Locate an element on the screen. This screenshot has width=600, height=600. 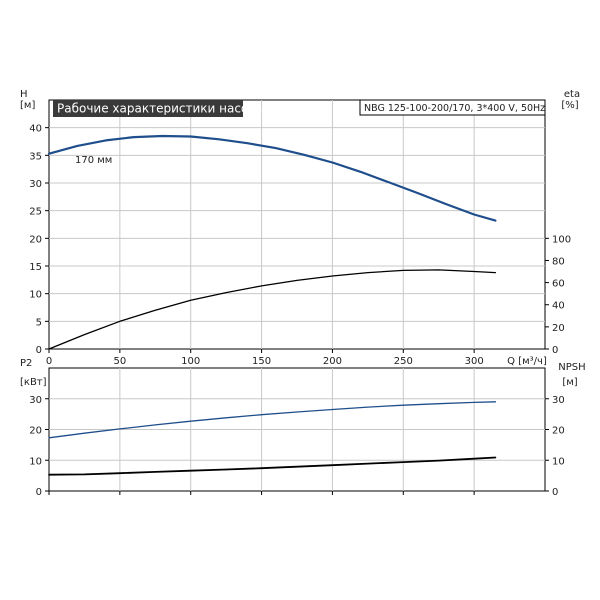
x-axis-label: Q [м³/ч] is located at coordinates (527, 361).